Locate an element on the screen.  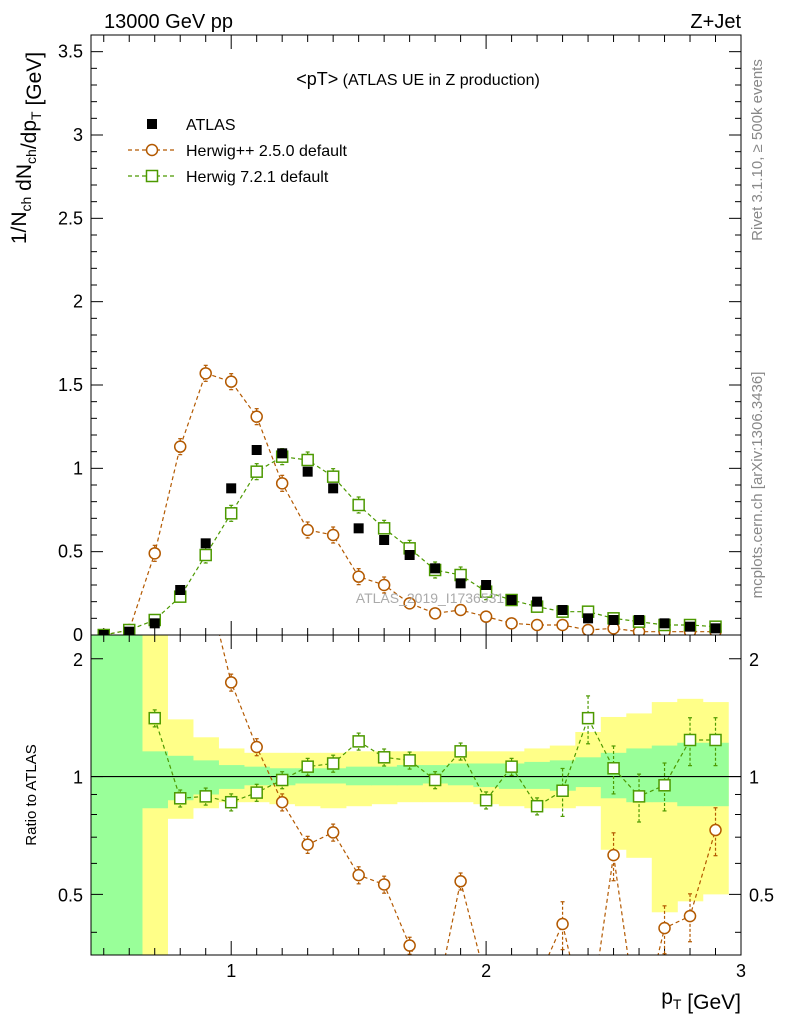
plot-title-sub: (ATLAS UE in Z production) is located at coordinates (439, 80).